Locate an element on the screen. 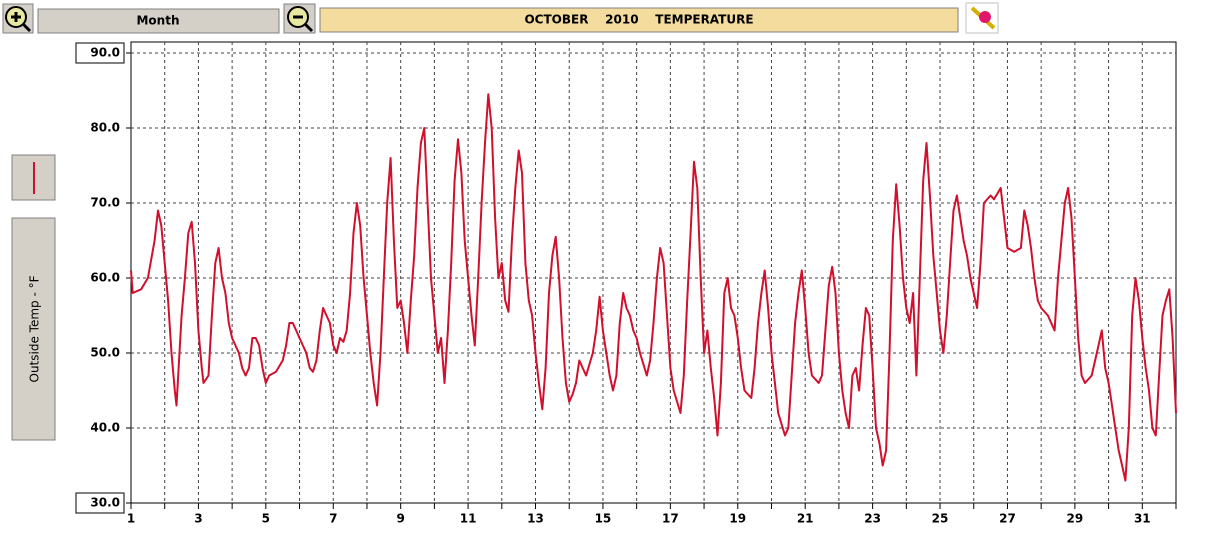 The width and height of the screenshot is (1221, 536). chart-title: OCTOBER 2010 TEMPERATURE is located at coordinates (638, 20).